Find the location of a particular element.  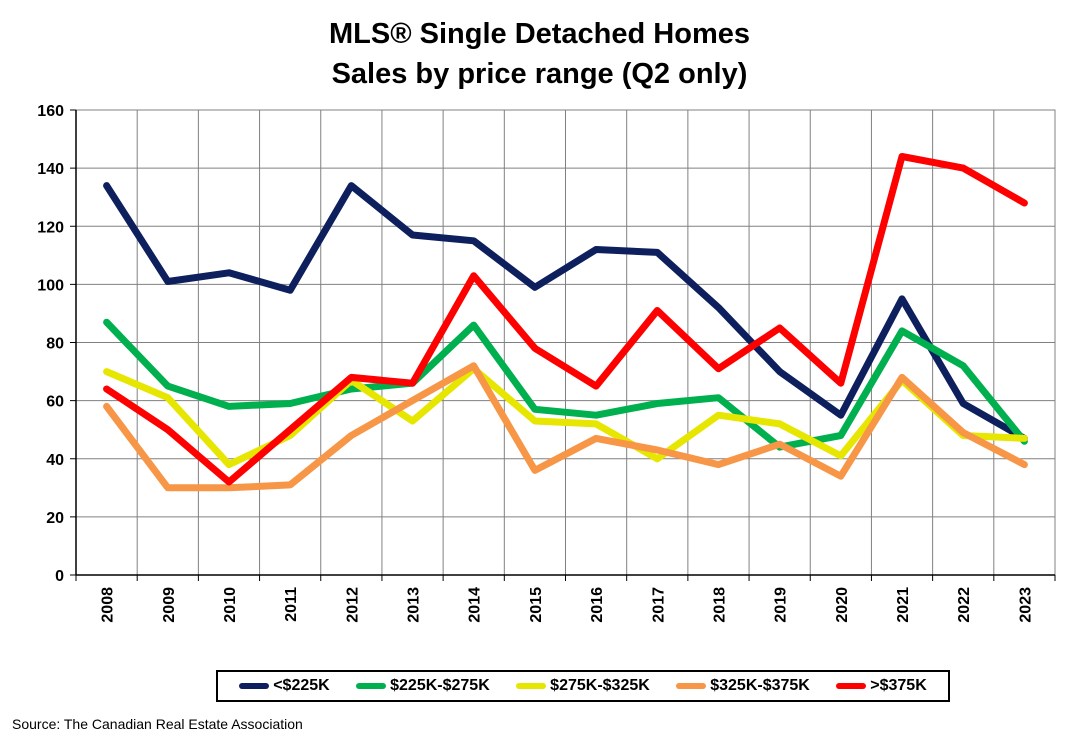

y-tick-label: 40 is located at coordinates (55, 460).